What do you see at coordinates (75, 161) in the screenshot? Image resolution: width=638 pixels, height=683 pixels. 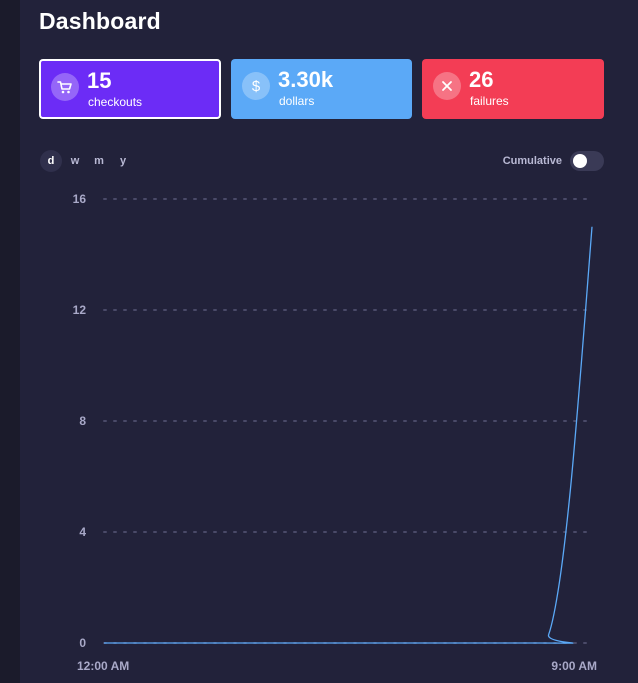 I see `tab-week: w` at bounding box center [75, 161].